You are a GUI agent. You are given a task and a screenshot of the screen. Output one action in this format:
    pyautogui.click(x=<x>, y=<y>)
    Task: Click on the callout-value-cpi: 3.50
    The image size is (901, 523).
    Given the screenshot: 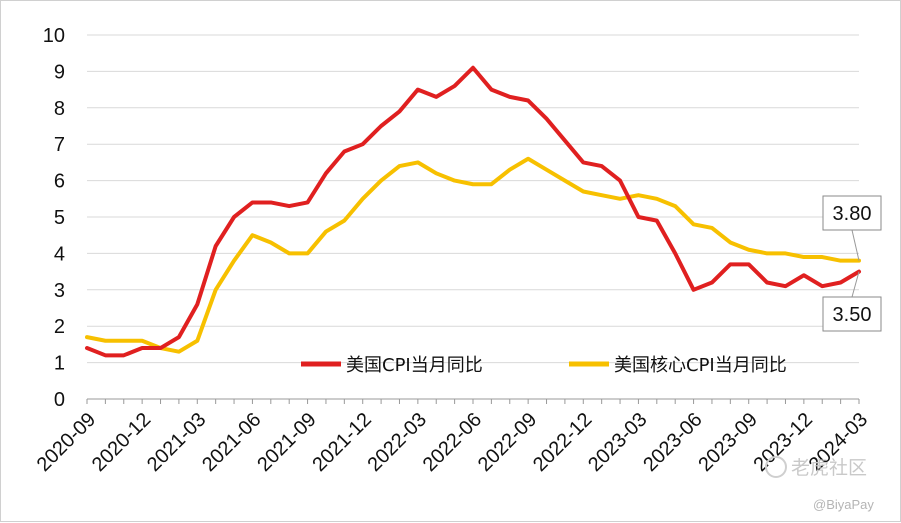 What is the action you would take?
    pyautogui.click(x=852, y=315)
    